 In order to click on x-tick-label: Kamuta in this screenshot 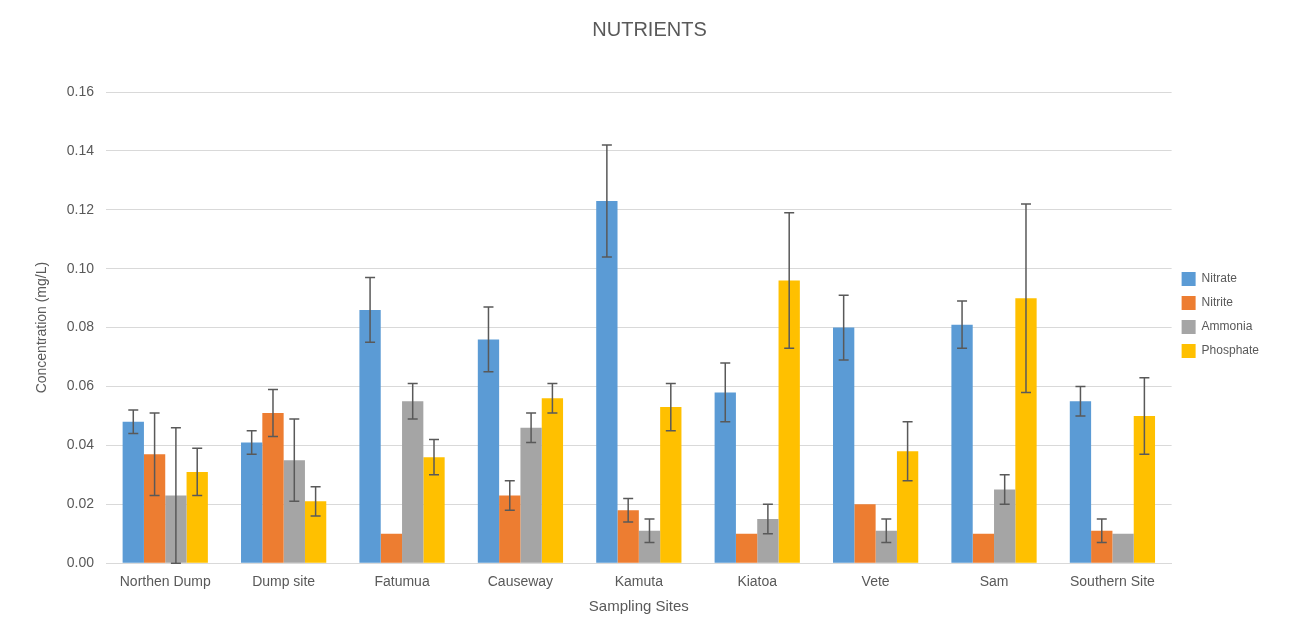, I will do `click(639, 581)`.